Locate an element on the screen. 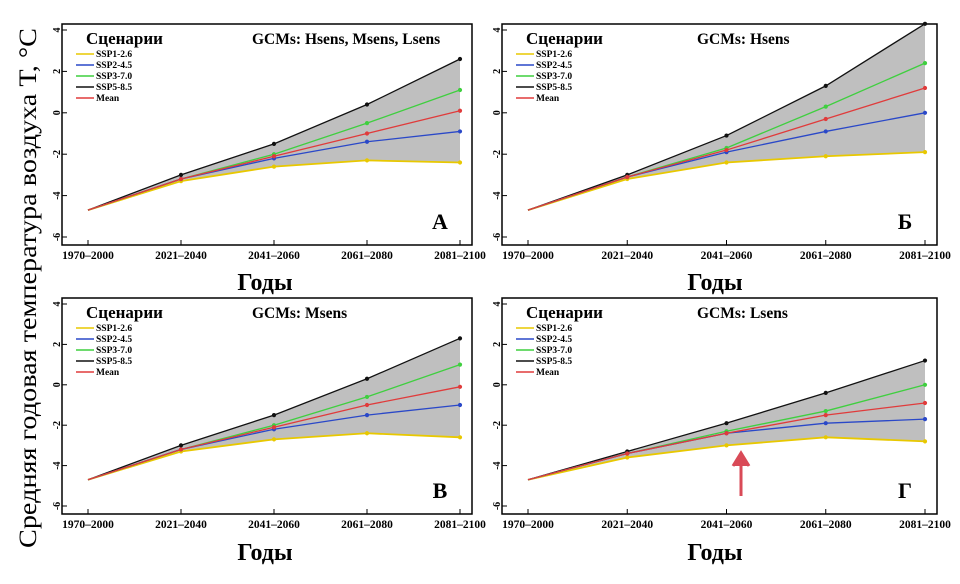  x-axis-label-a: Годы is located at coordinates (265, 283).